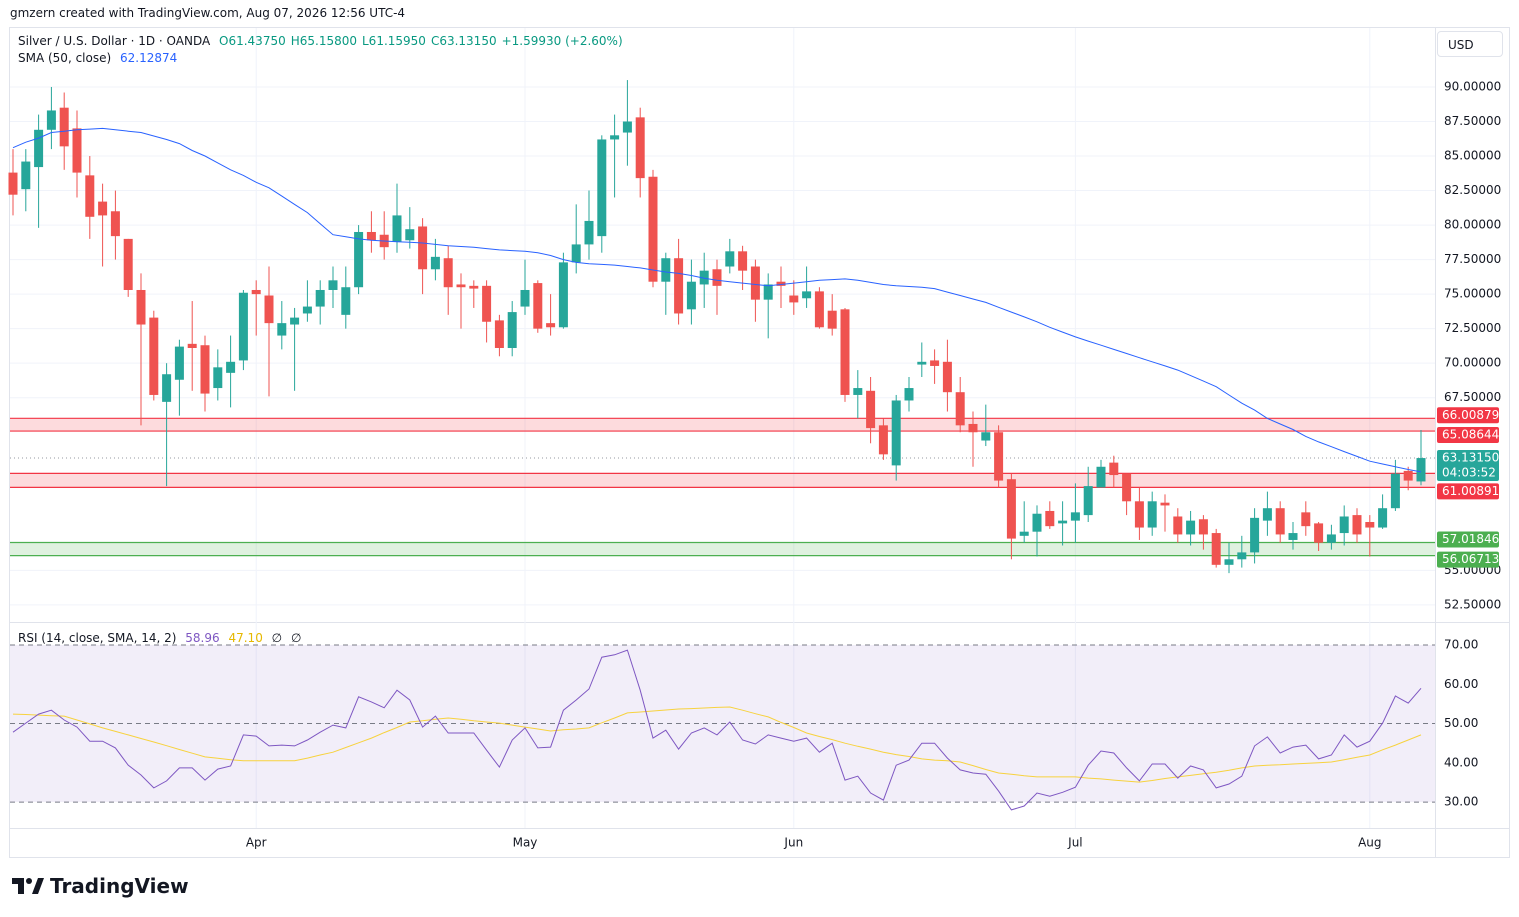  What do you see at coordinates (97, 638) in the screenshot?
I see `rsi-title: RSI (14, close, SMA, 14, 2)` at bounding box center [97, 638].